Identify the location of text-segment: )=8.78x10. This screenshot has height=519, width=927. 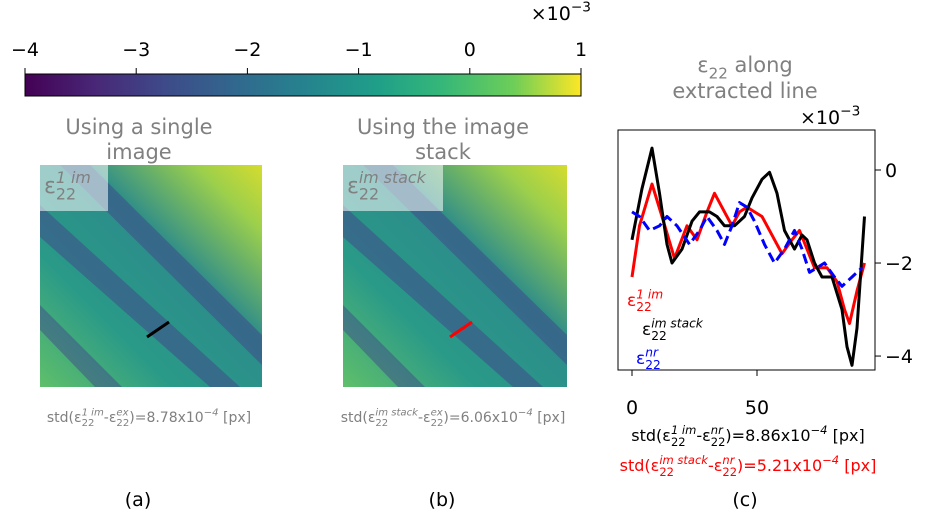
(166, 418).